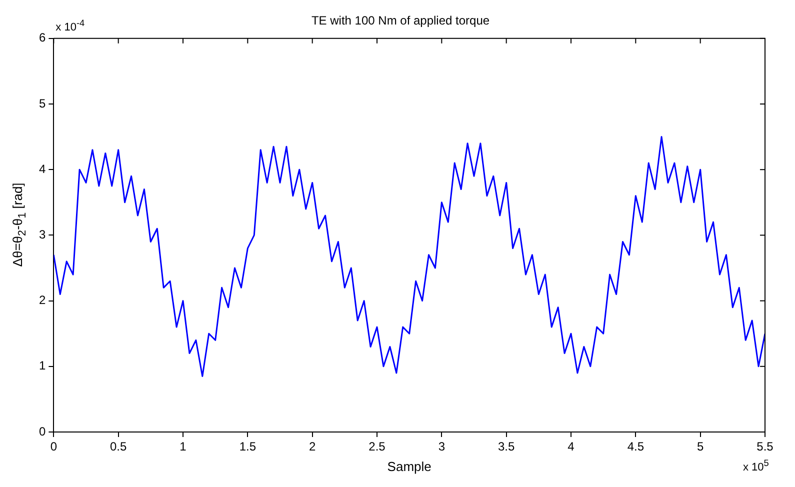  I want to click on y-tick-label: 5, so click(42, 103).